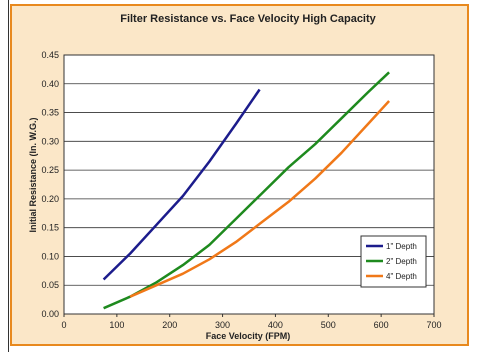 The height and width of the screenshot is (352, 477). I want to click on y-tick-label: 0.20, so click(50, 199).